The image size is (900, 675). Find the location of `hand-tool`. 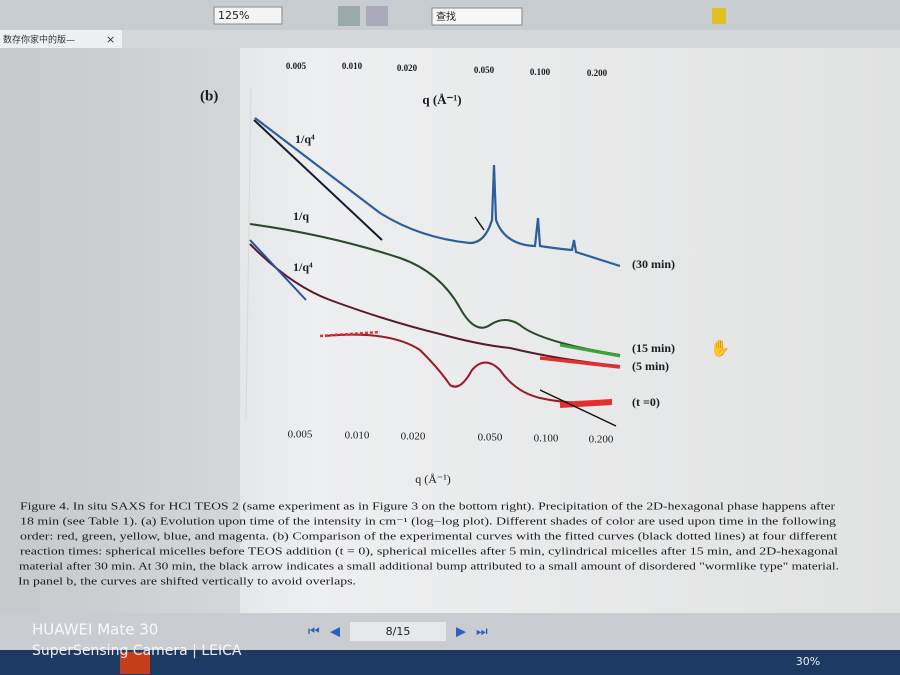

hand-tool is located at coordinates (349, 16).